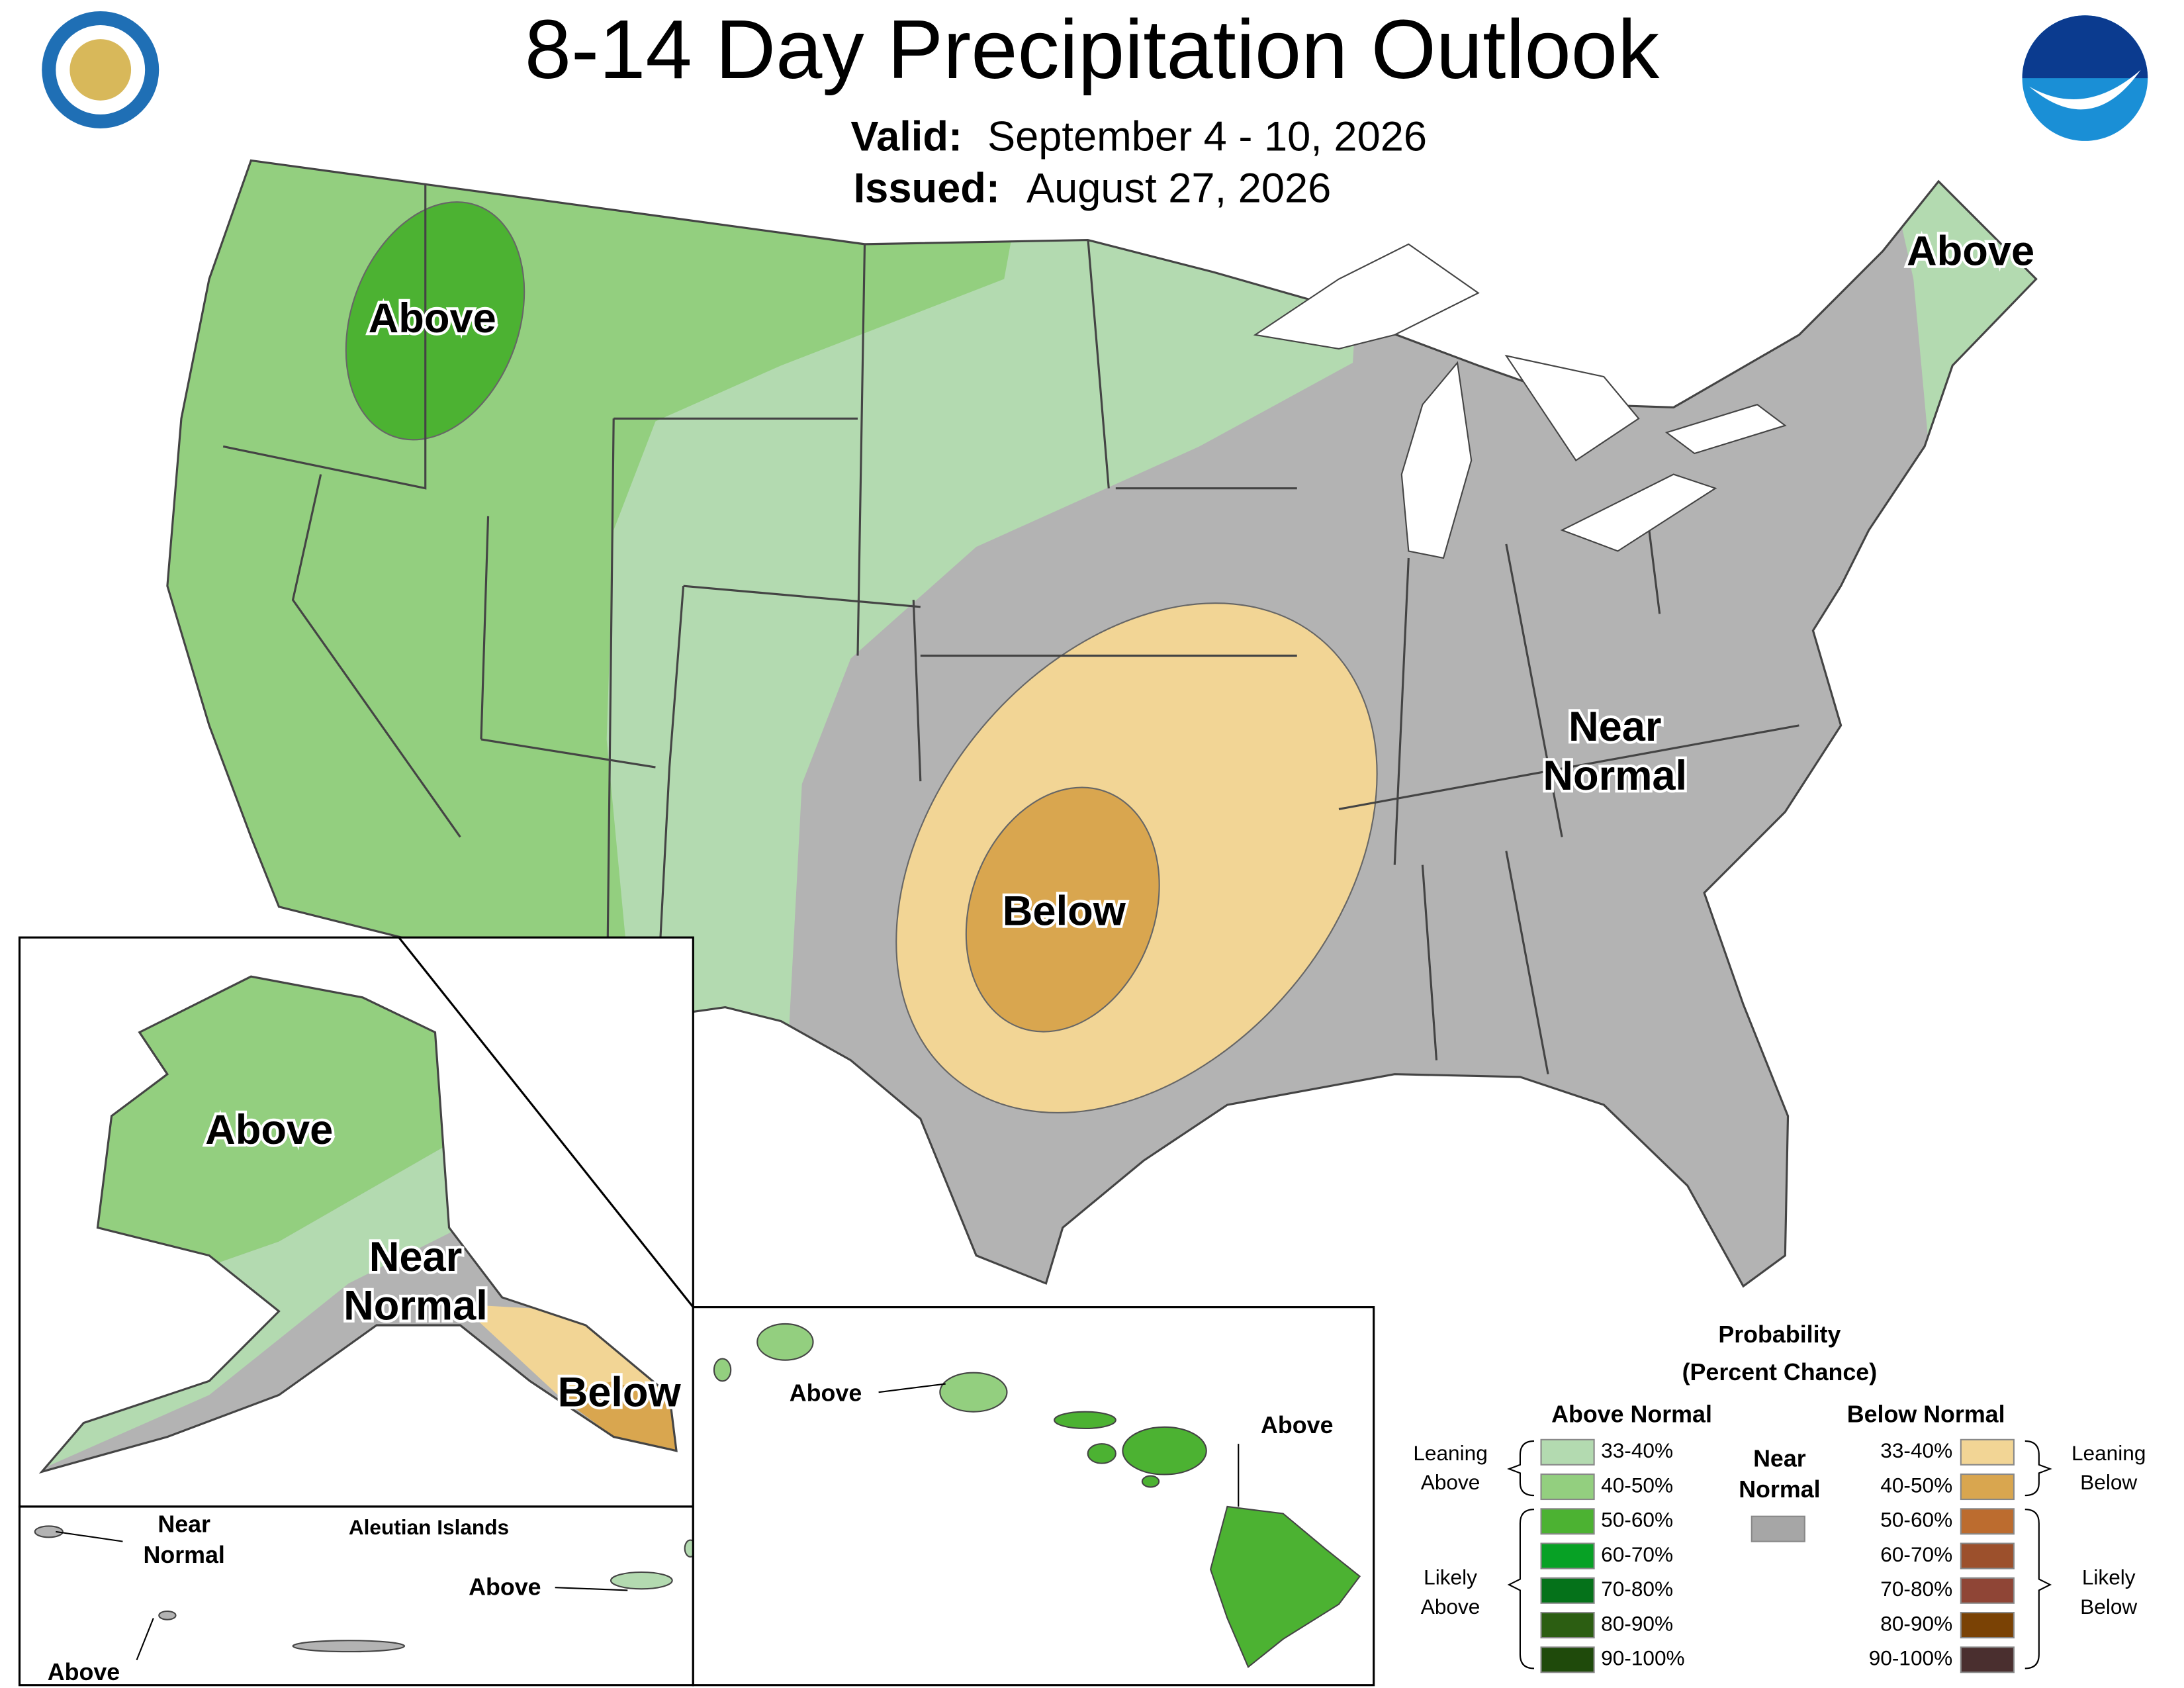  What do you see at coordinates (1780, 1334) in the screenshot?
I see `legend-title-line: Probability` at bounding box center [1780, 1334].